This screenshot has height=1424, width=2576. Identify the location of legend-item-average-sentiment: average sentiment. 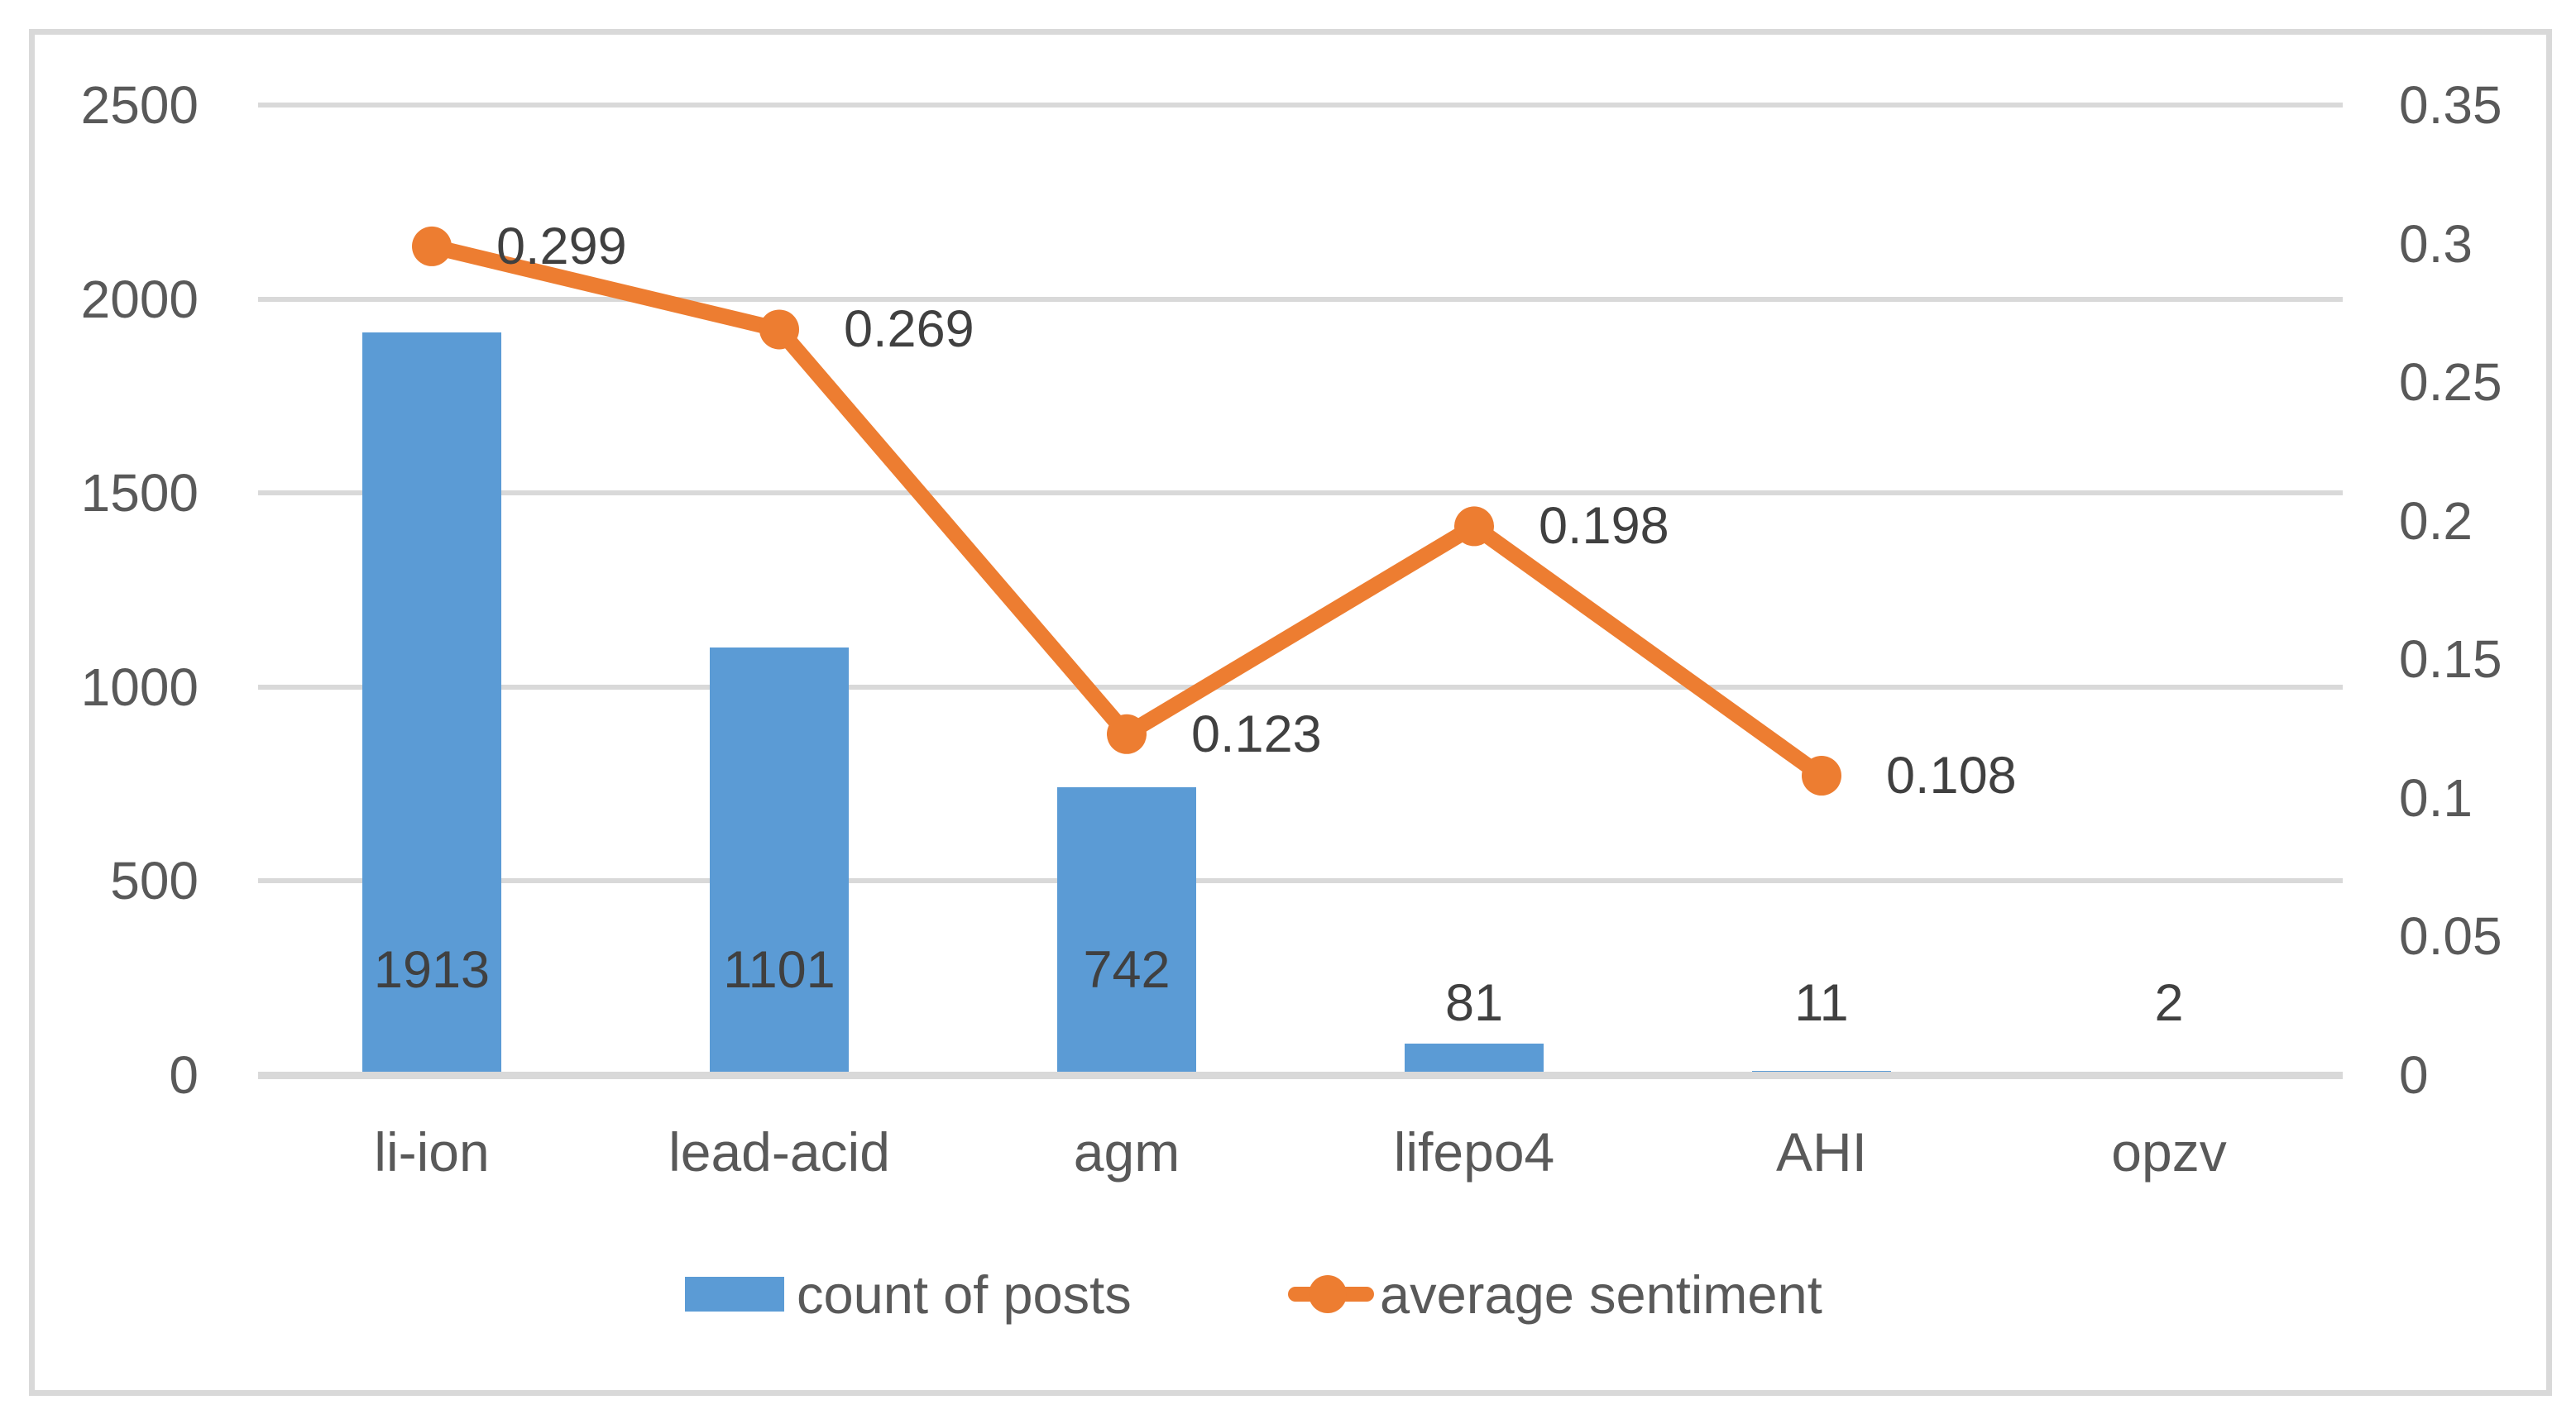
(1555, 1294).